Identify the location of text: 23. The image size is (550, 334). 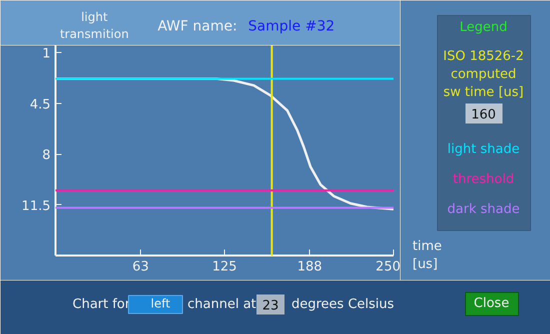
(270, 306).